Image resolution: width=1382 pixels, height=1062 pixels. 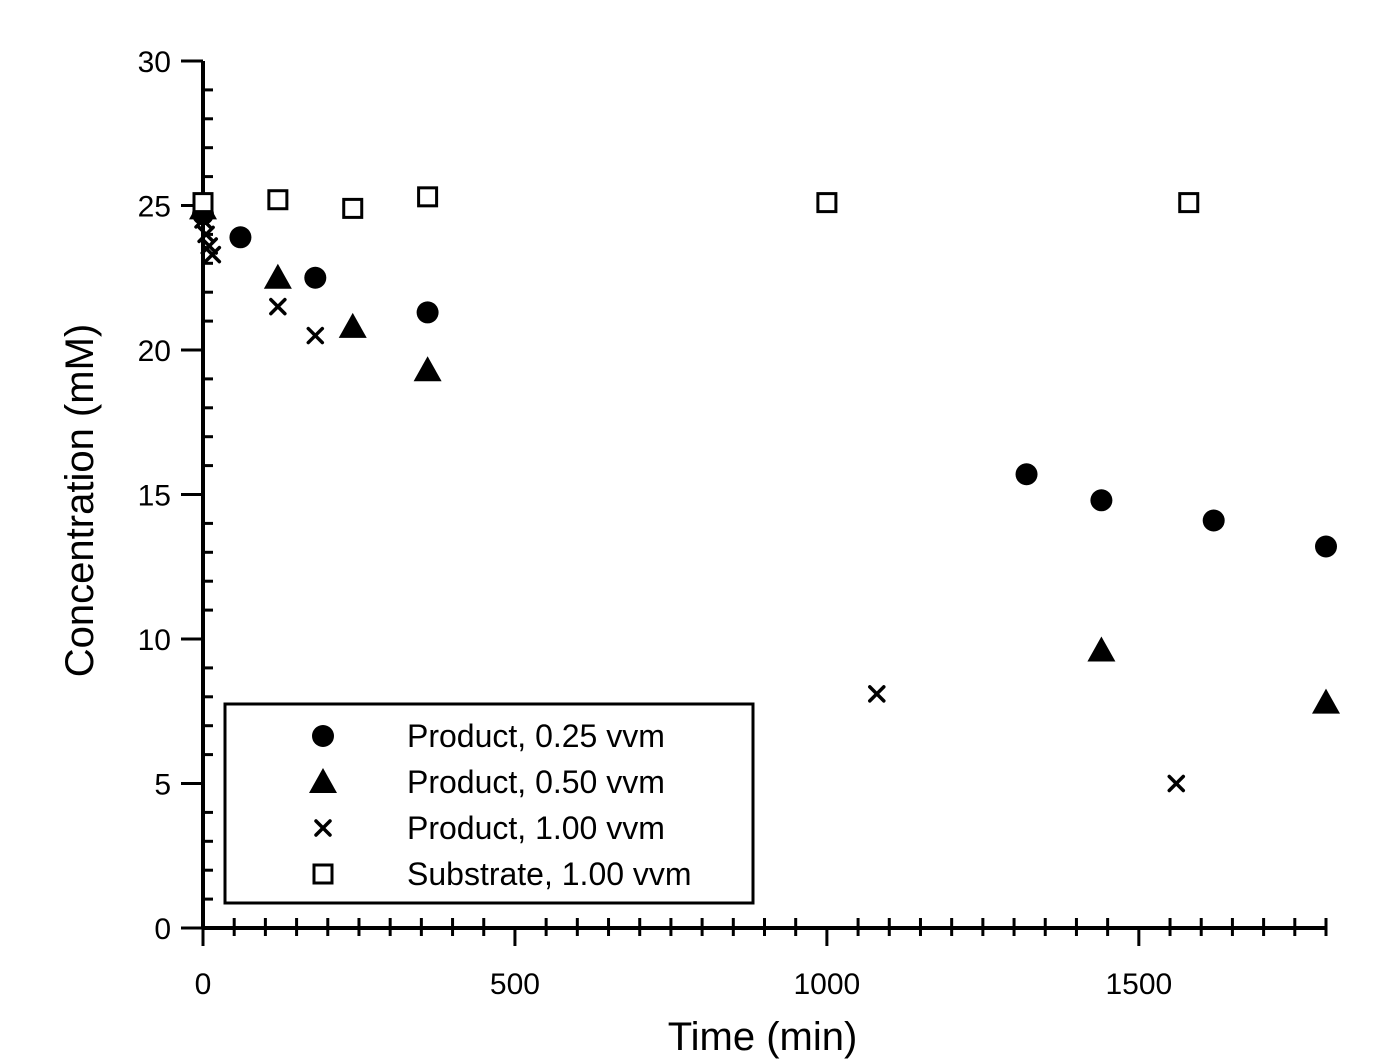 What do you see at coordinates (154, 351) in the screenshot?
I see `y-tick-label: 20` at bounding box center [154, 351].